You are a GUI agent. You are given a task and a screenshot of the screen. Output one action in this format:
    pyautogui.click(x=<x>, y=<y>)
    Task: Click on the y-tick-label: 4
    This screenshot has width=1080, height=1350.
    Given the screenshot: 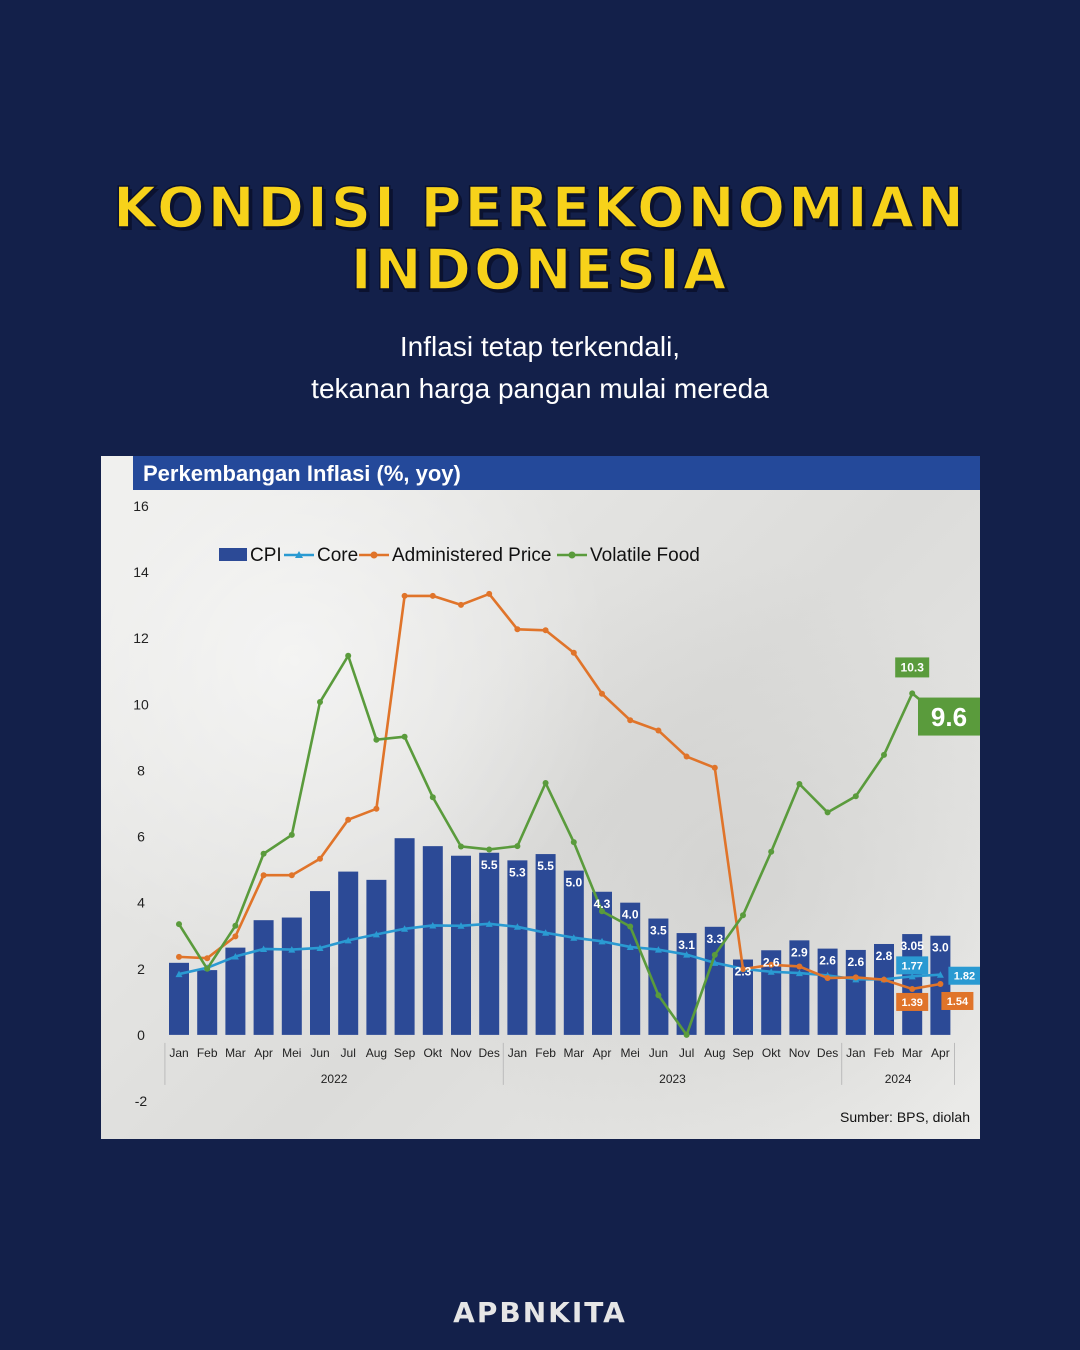 What is the action you would take?
    pyautogui.click(x=141, y=903)
    